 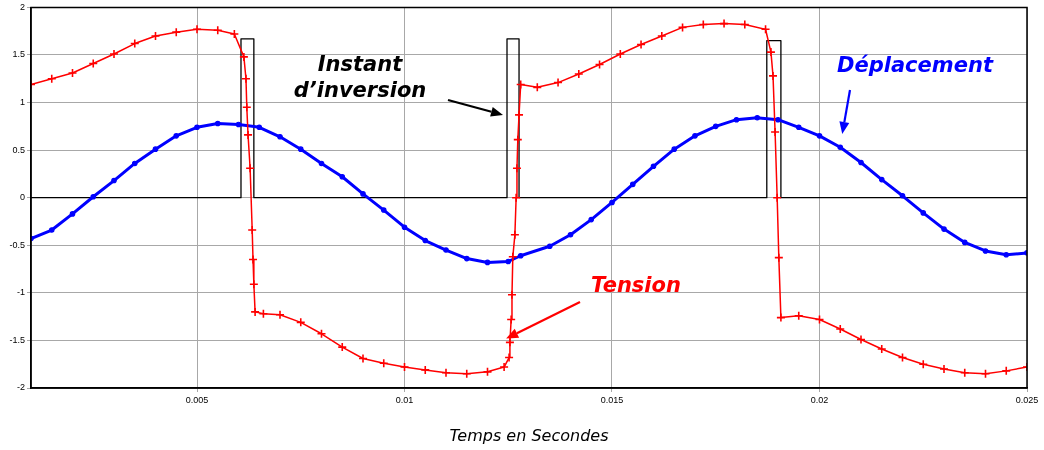 I want to click on y-tick-label: -0.5, so click(x=17, y=244).